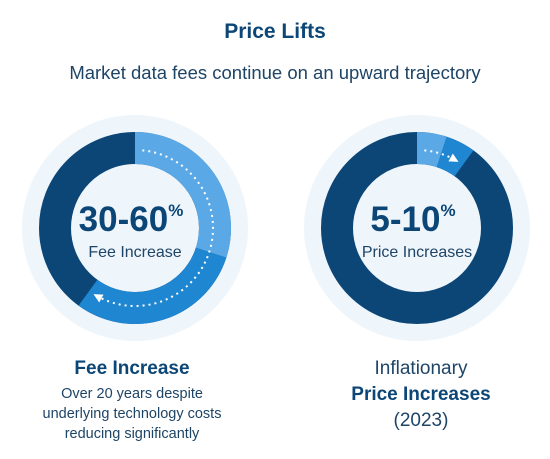 The width and height of the screenshot is (550, 459). What do you see at coordinates (412, 219) in the screenshot?
I see `donut-center-value: 5-10%` at bounding box center [412, 219].